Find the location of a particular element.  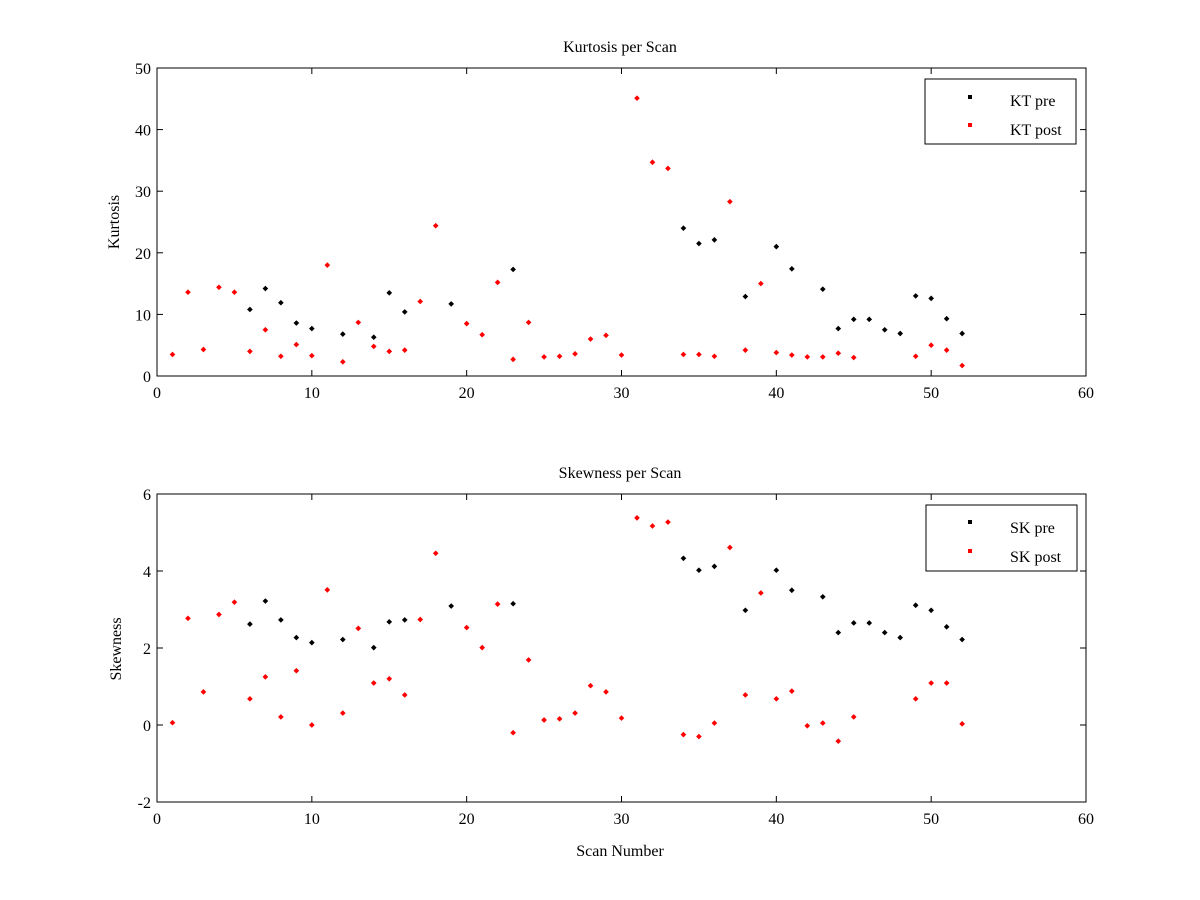

kurtosis-x-tick-label: 40 is located at coordinates (776, 393).